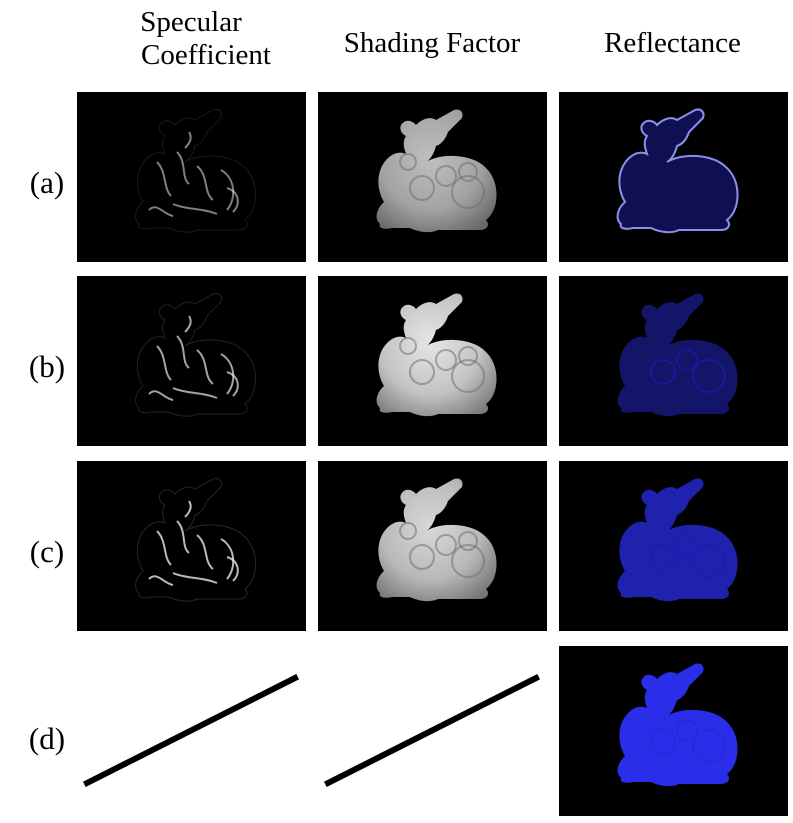 Image resolution: width=793 pixels, height=823 pixels. What do you see at coordinates (47, 366) in the screenshot?
I see `row-label-b: (b)` at bounding box center [47, 366].